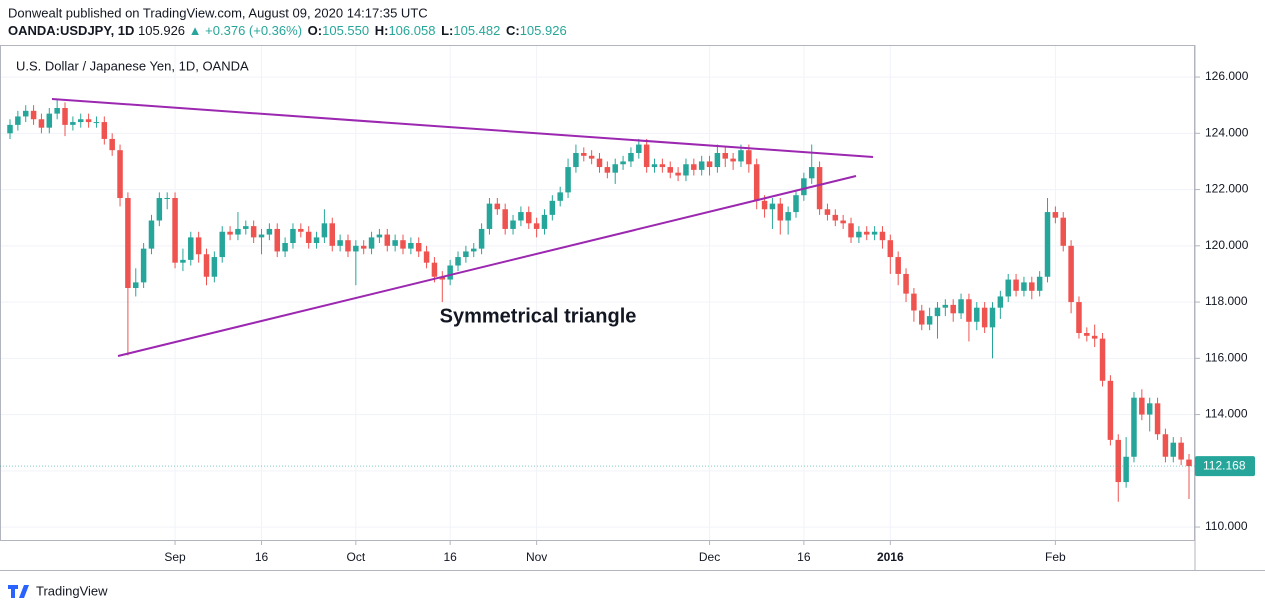 This screenshot has height=612, width=1265. Describe the element at coordinates (411, 30) in the screenshot. I see `h-value: 106.058` at that location.